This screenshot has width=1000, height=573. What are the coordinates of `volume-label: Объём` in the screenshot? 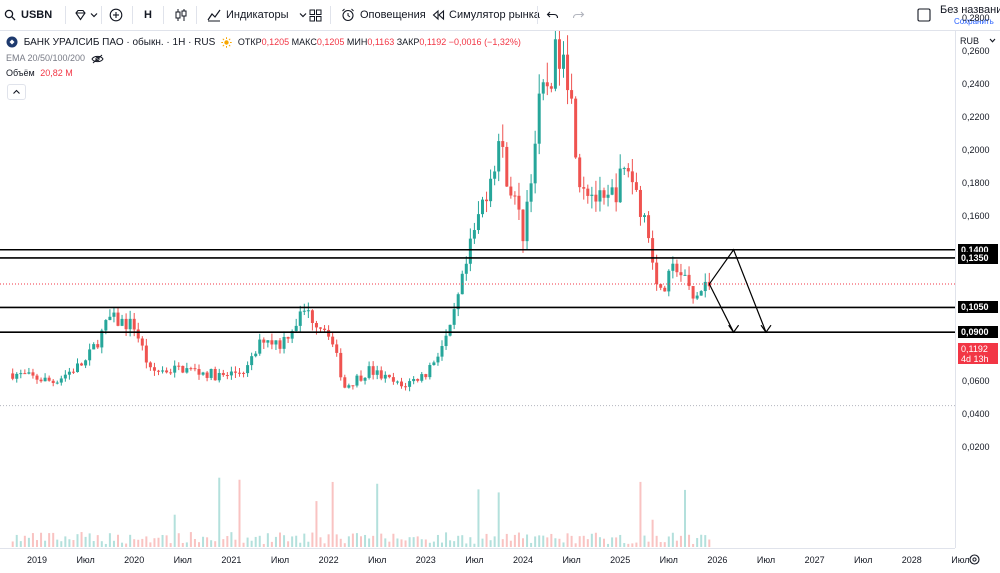 It's located at (20, 73).